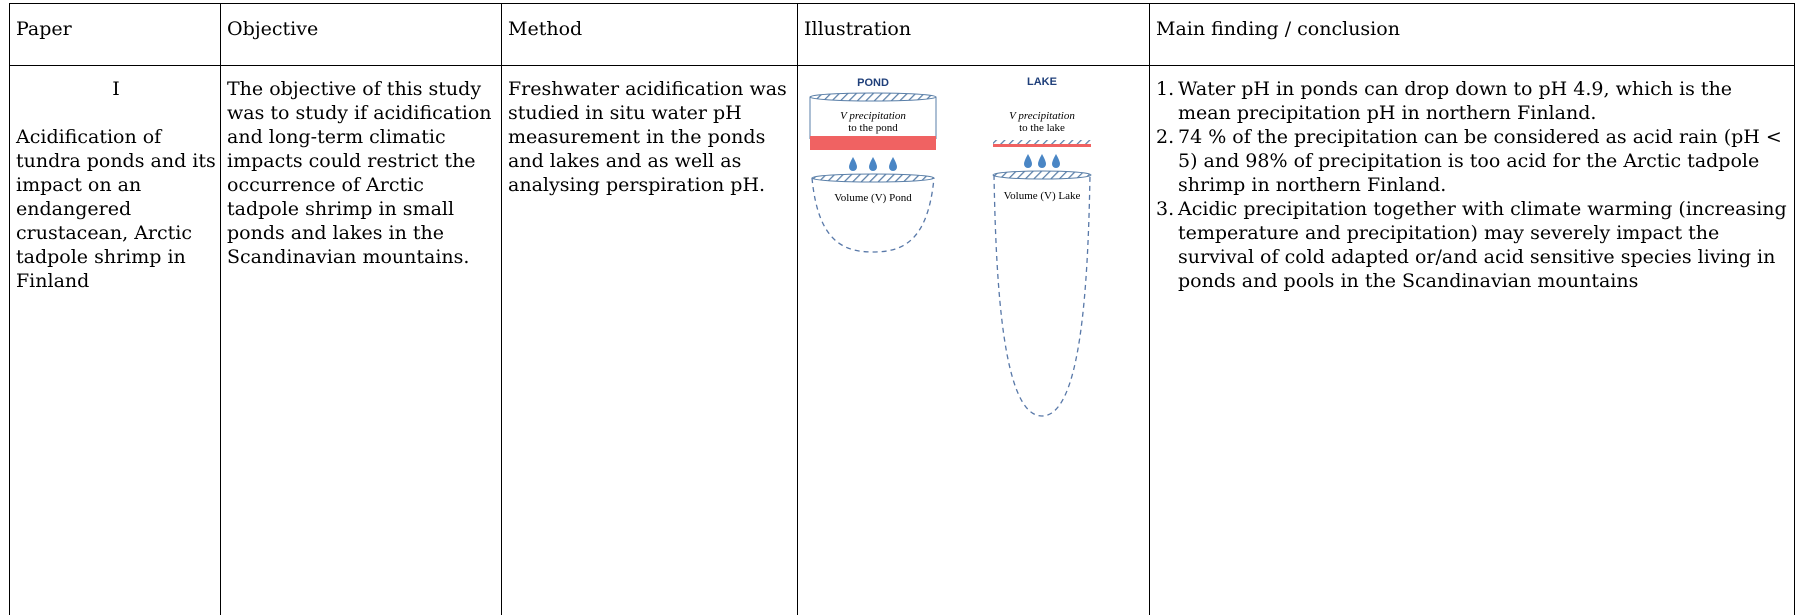 The width and height of the screenshot is (1804, 615). What do you see at coordinates (9, 309) in the screenshot?
I see `table-border-left` at bounding box center [9, 309].